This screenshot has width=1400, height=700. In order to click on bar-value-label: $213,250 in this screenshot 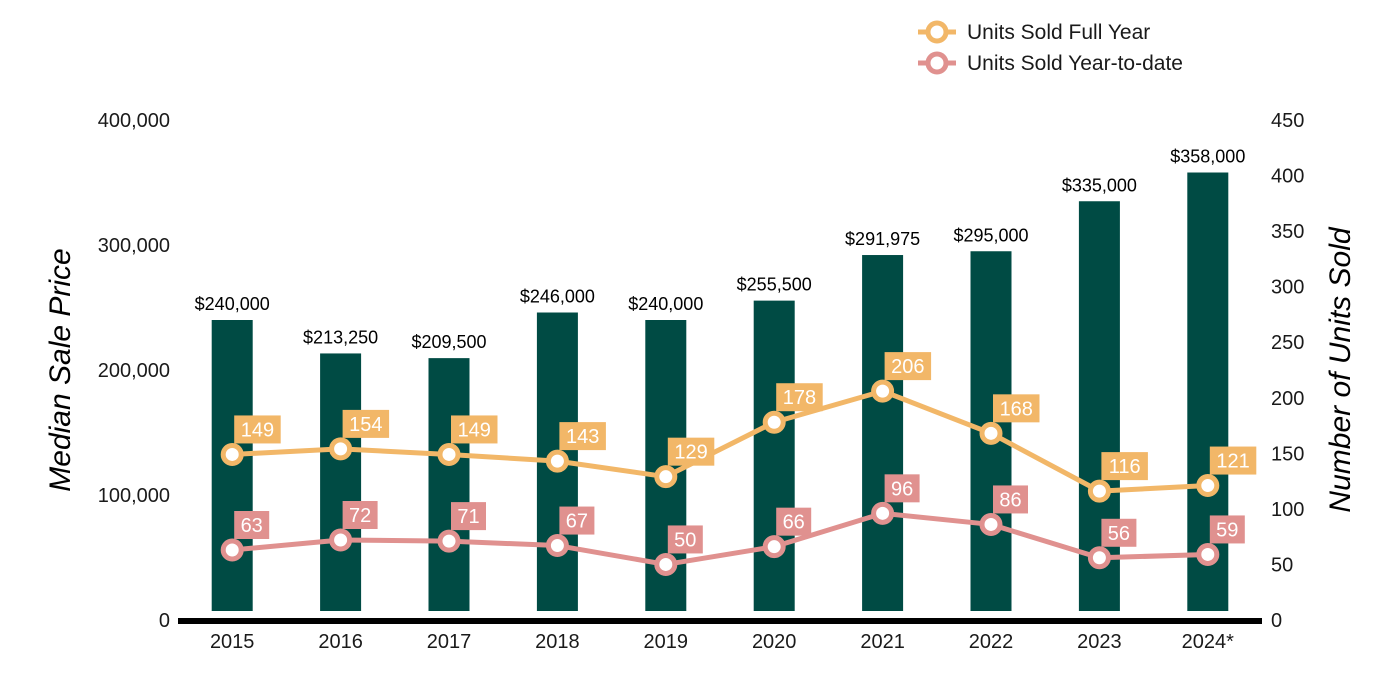, I will do `click(340, 337)`.